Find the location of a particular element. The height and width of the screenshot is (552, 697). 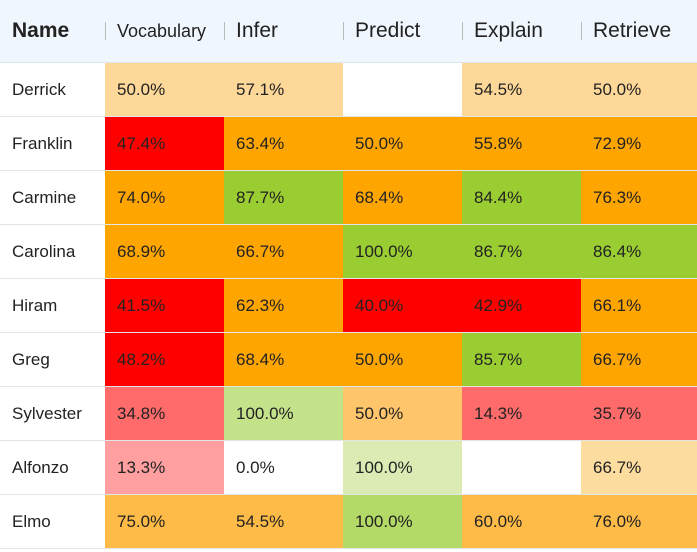

score-cell: 85.7% is located at coordinates (521, 359).